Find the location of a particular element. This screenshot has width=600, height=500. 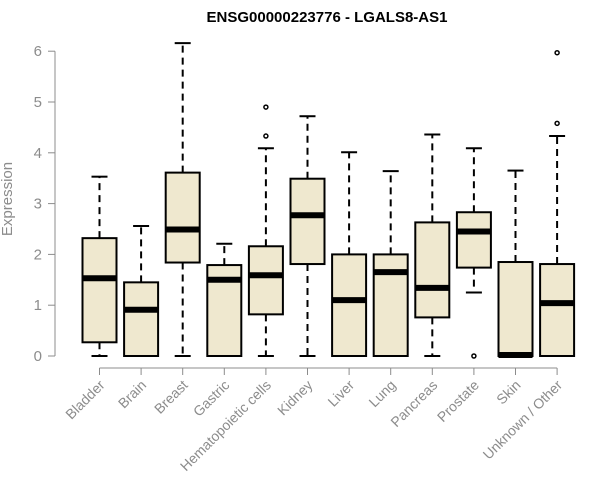

y-tick-label: 6 is located at coordinates (38, 51).